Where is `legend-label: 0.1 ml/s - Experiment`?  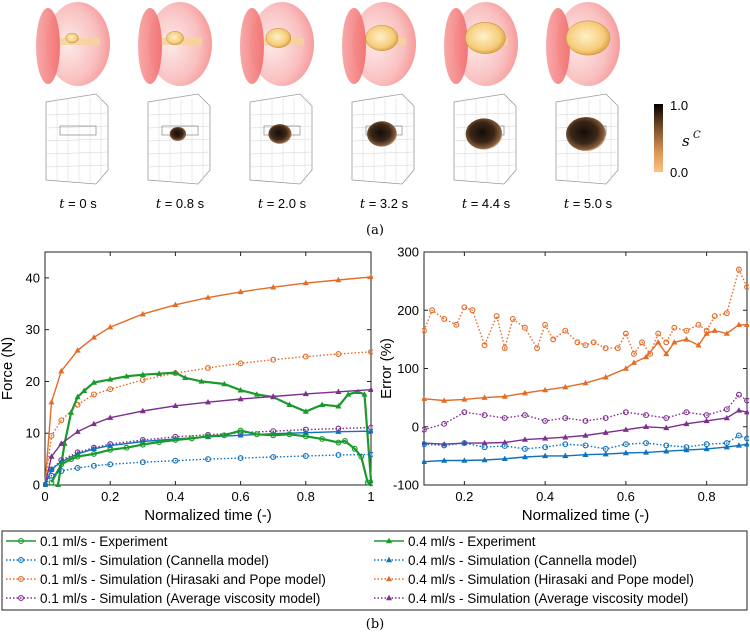
legend-label: 0.1 ml/s - Experiment is located at coordinates (104, 541).